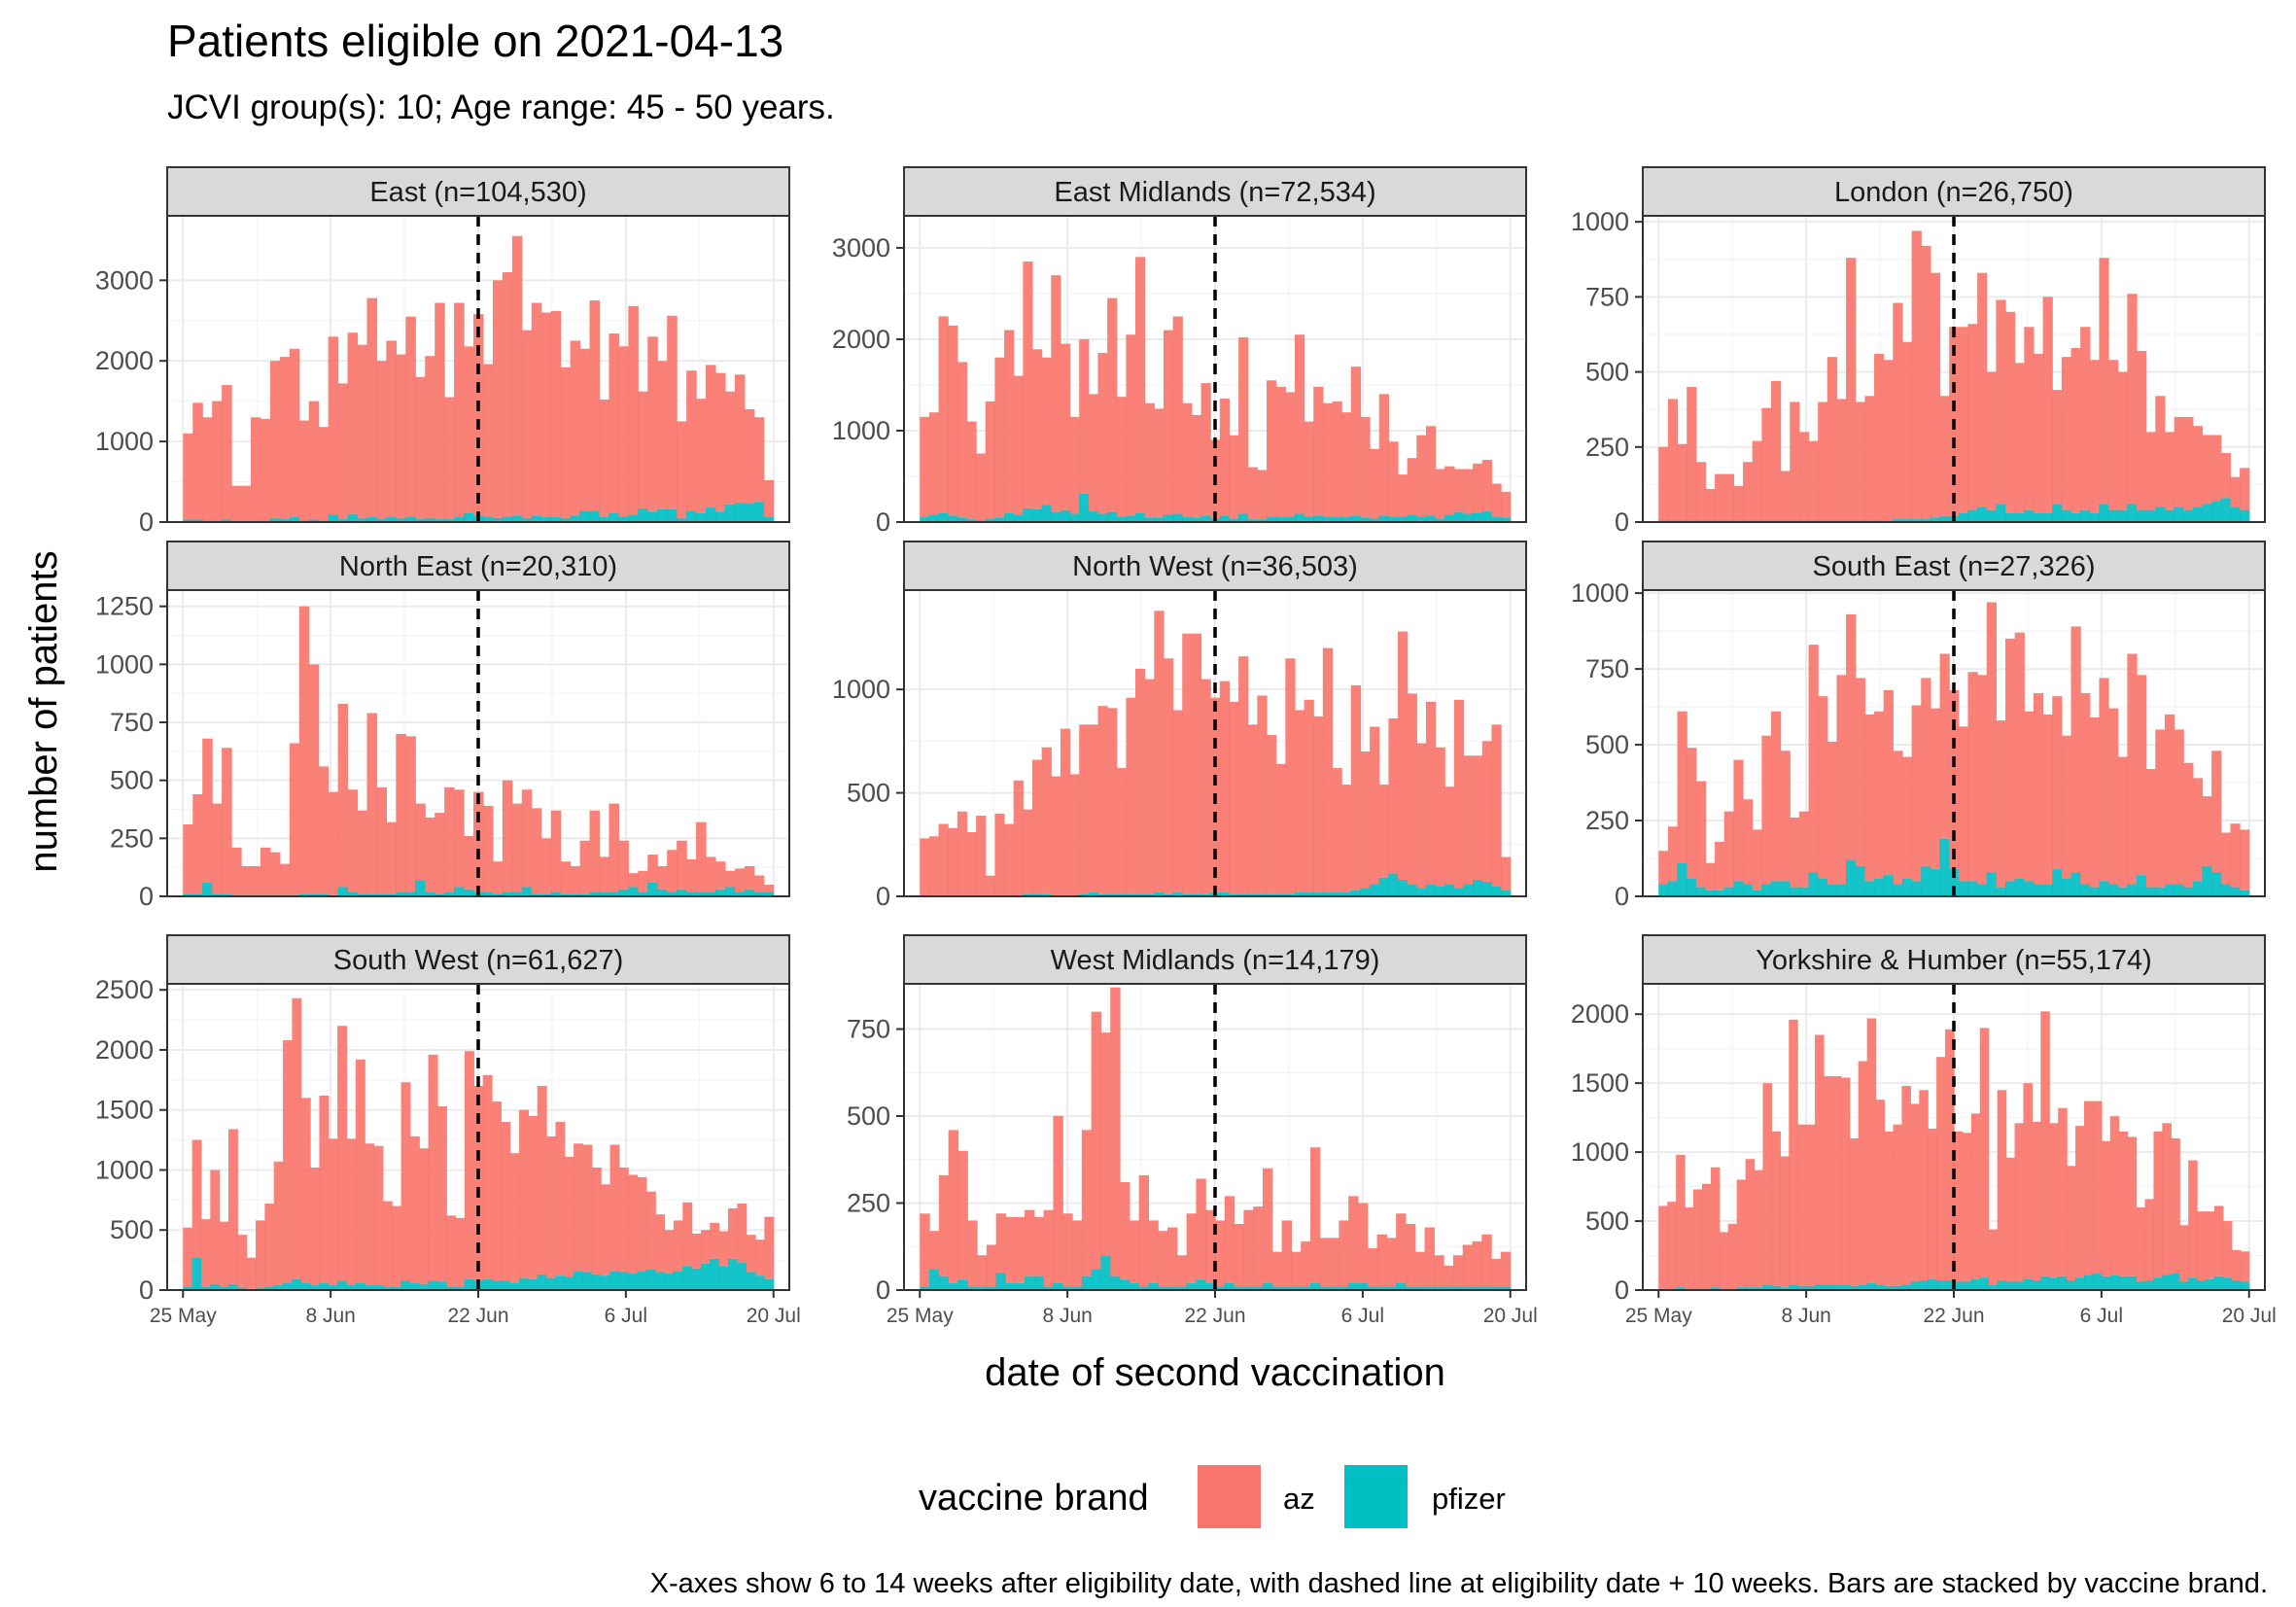  I want to click on x-tick-label: 22 Jun, so click(1953, 1316).